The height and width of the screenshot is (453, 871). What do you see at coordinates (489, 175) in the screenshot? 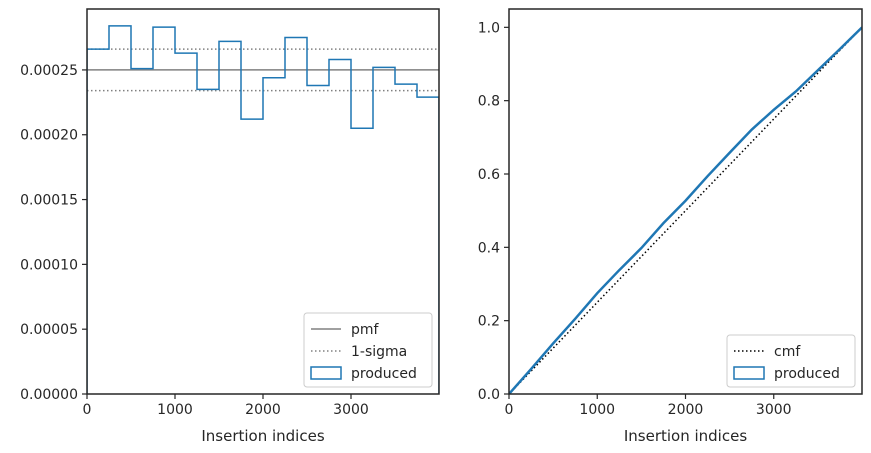
I see `y-tick-label: 0.6` at bounding box center [489, 175].